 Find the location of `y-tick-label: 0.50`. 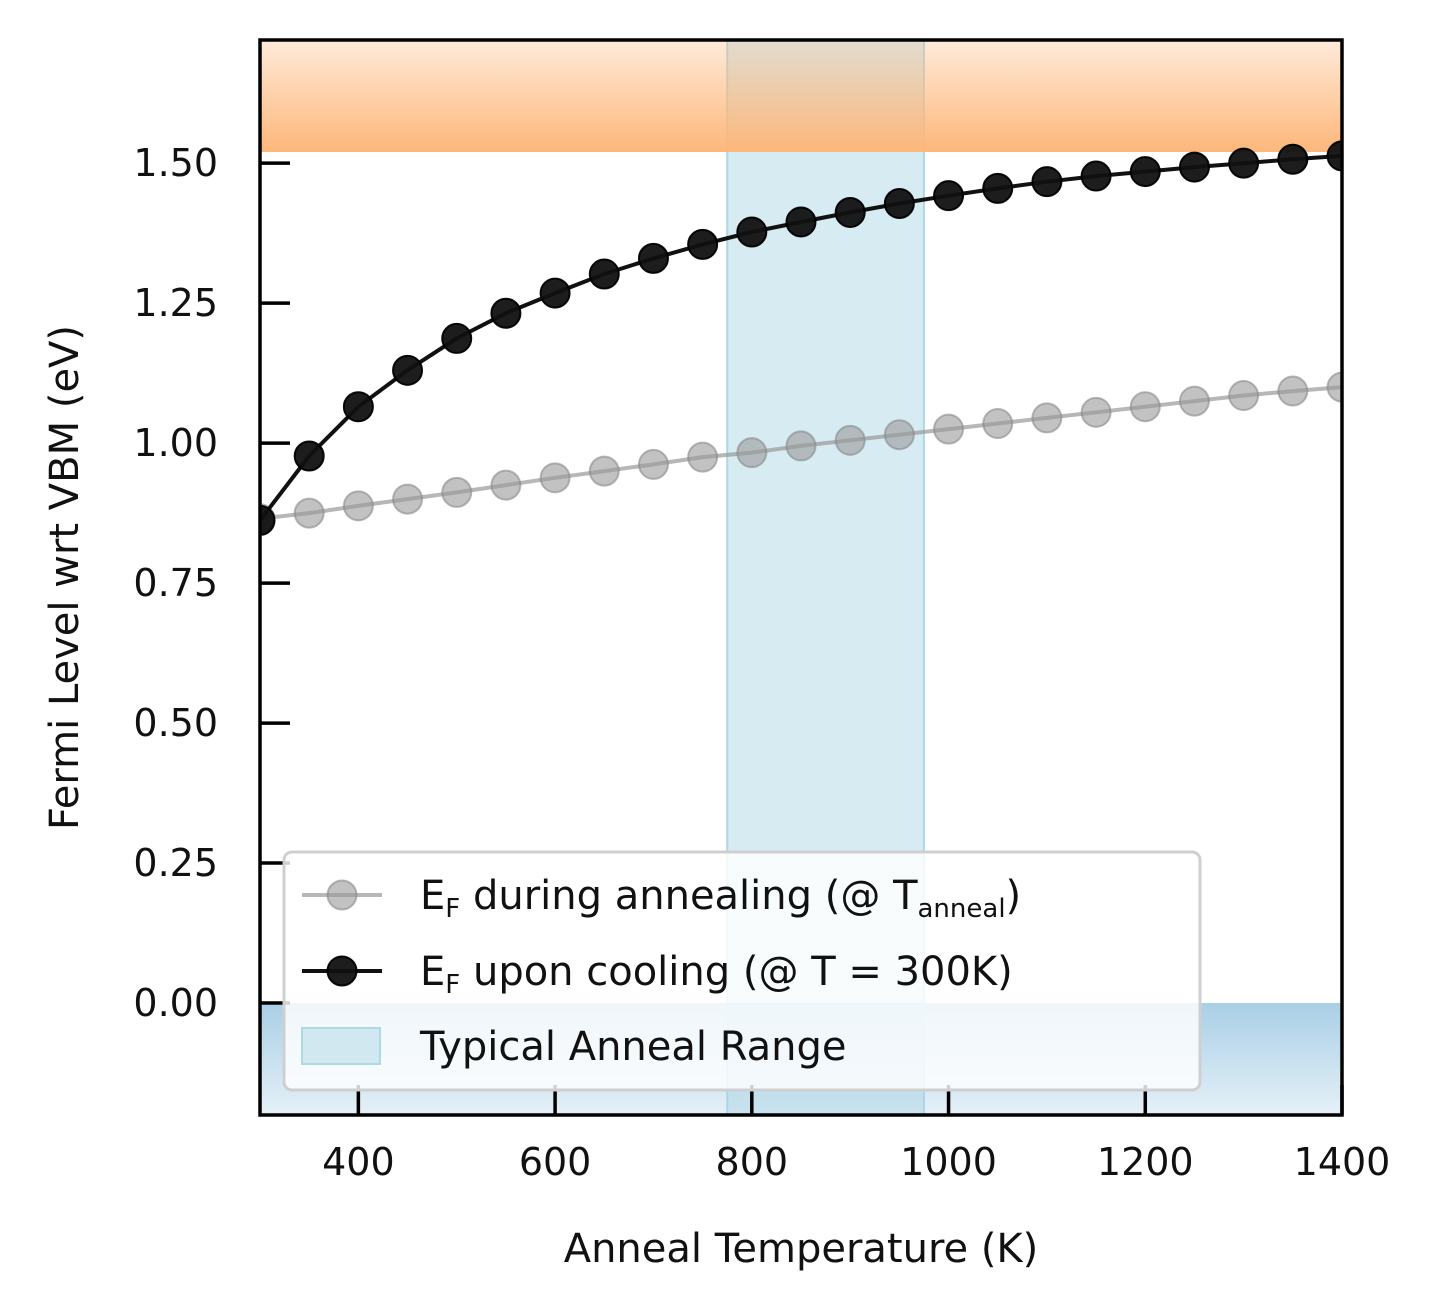

y-tick-label: 0.50 is located at coordinates (175, 723).